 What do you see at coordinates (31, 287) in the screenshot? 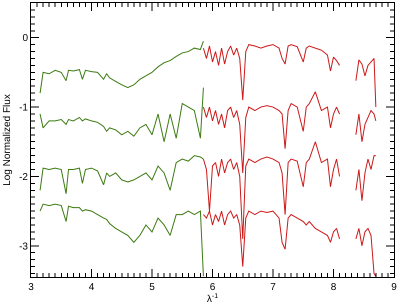
I see `x-tick-label: 3` at bounding box center [31, 287].